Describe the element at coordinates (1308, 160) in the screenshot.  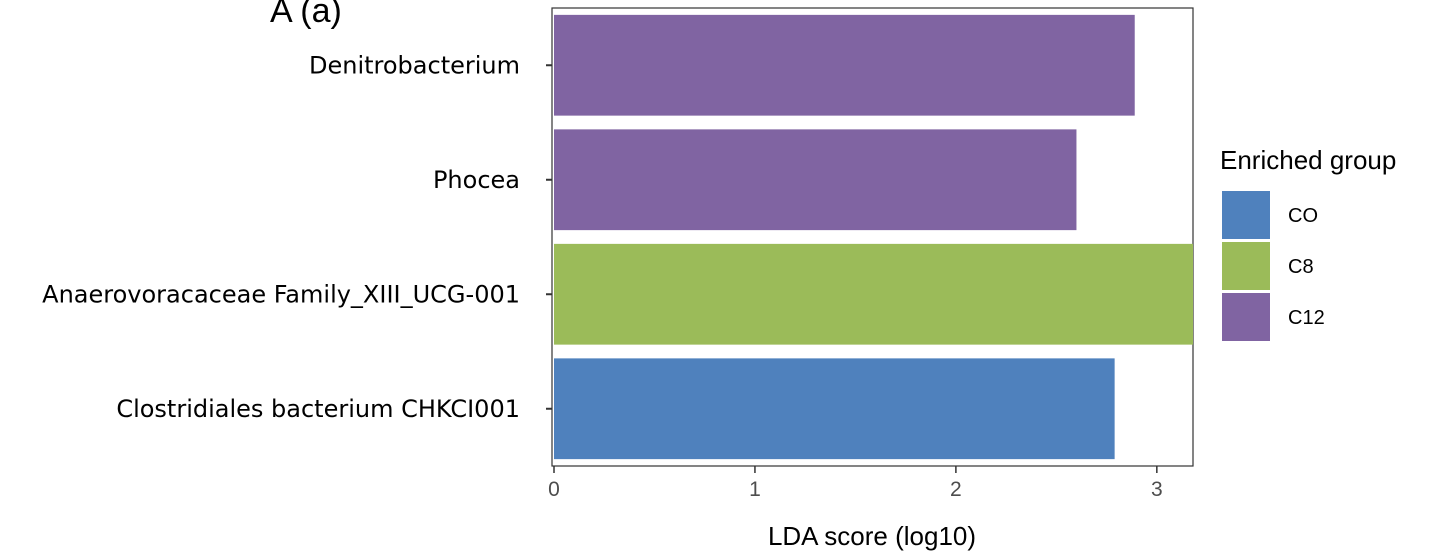
I see `legend-title: Enriched group` at that location.